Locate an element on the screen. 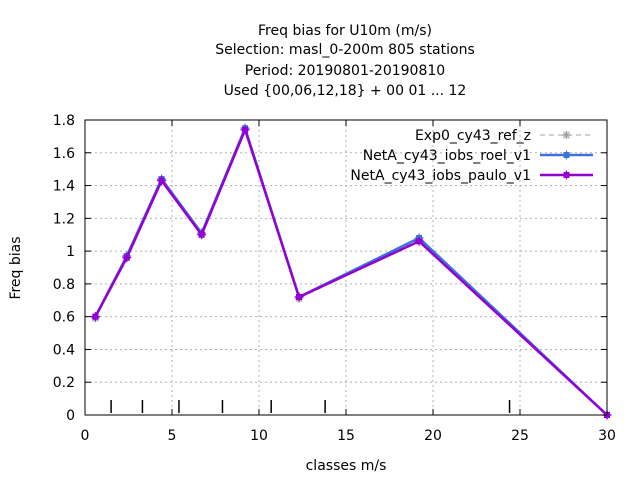  y-tick-label-8: 1.6 is located at coordinates (64, 154).